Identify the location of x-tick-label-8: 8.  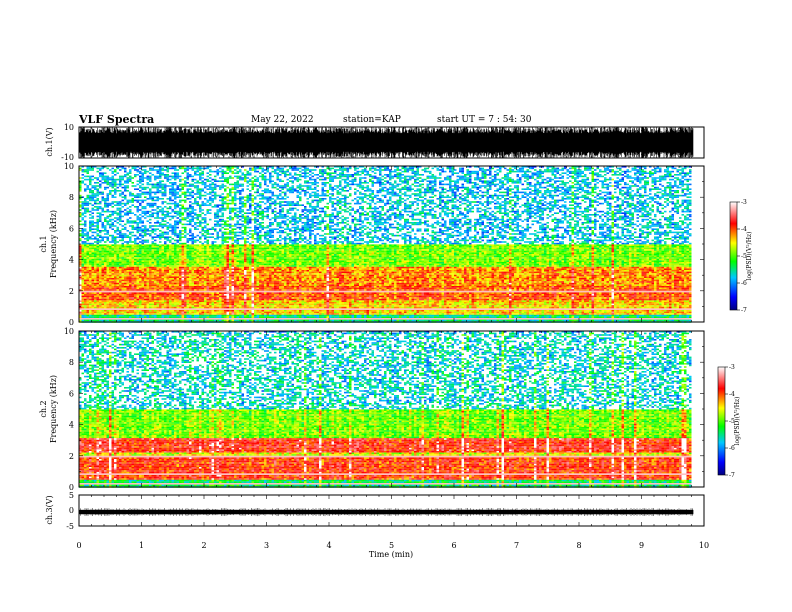
(578, 545).